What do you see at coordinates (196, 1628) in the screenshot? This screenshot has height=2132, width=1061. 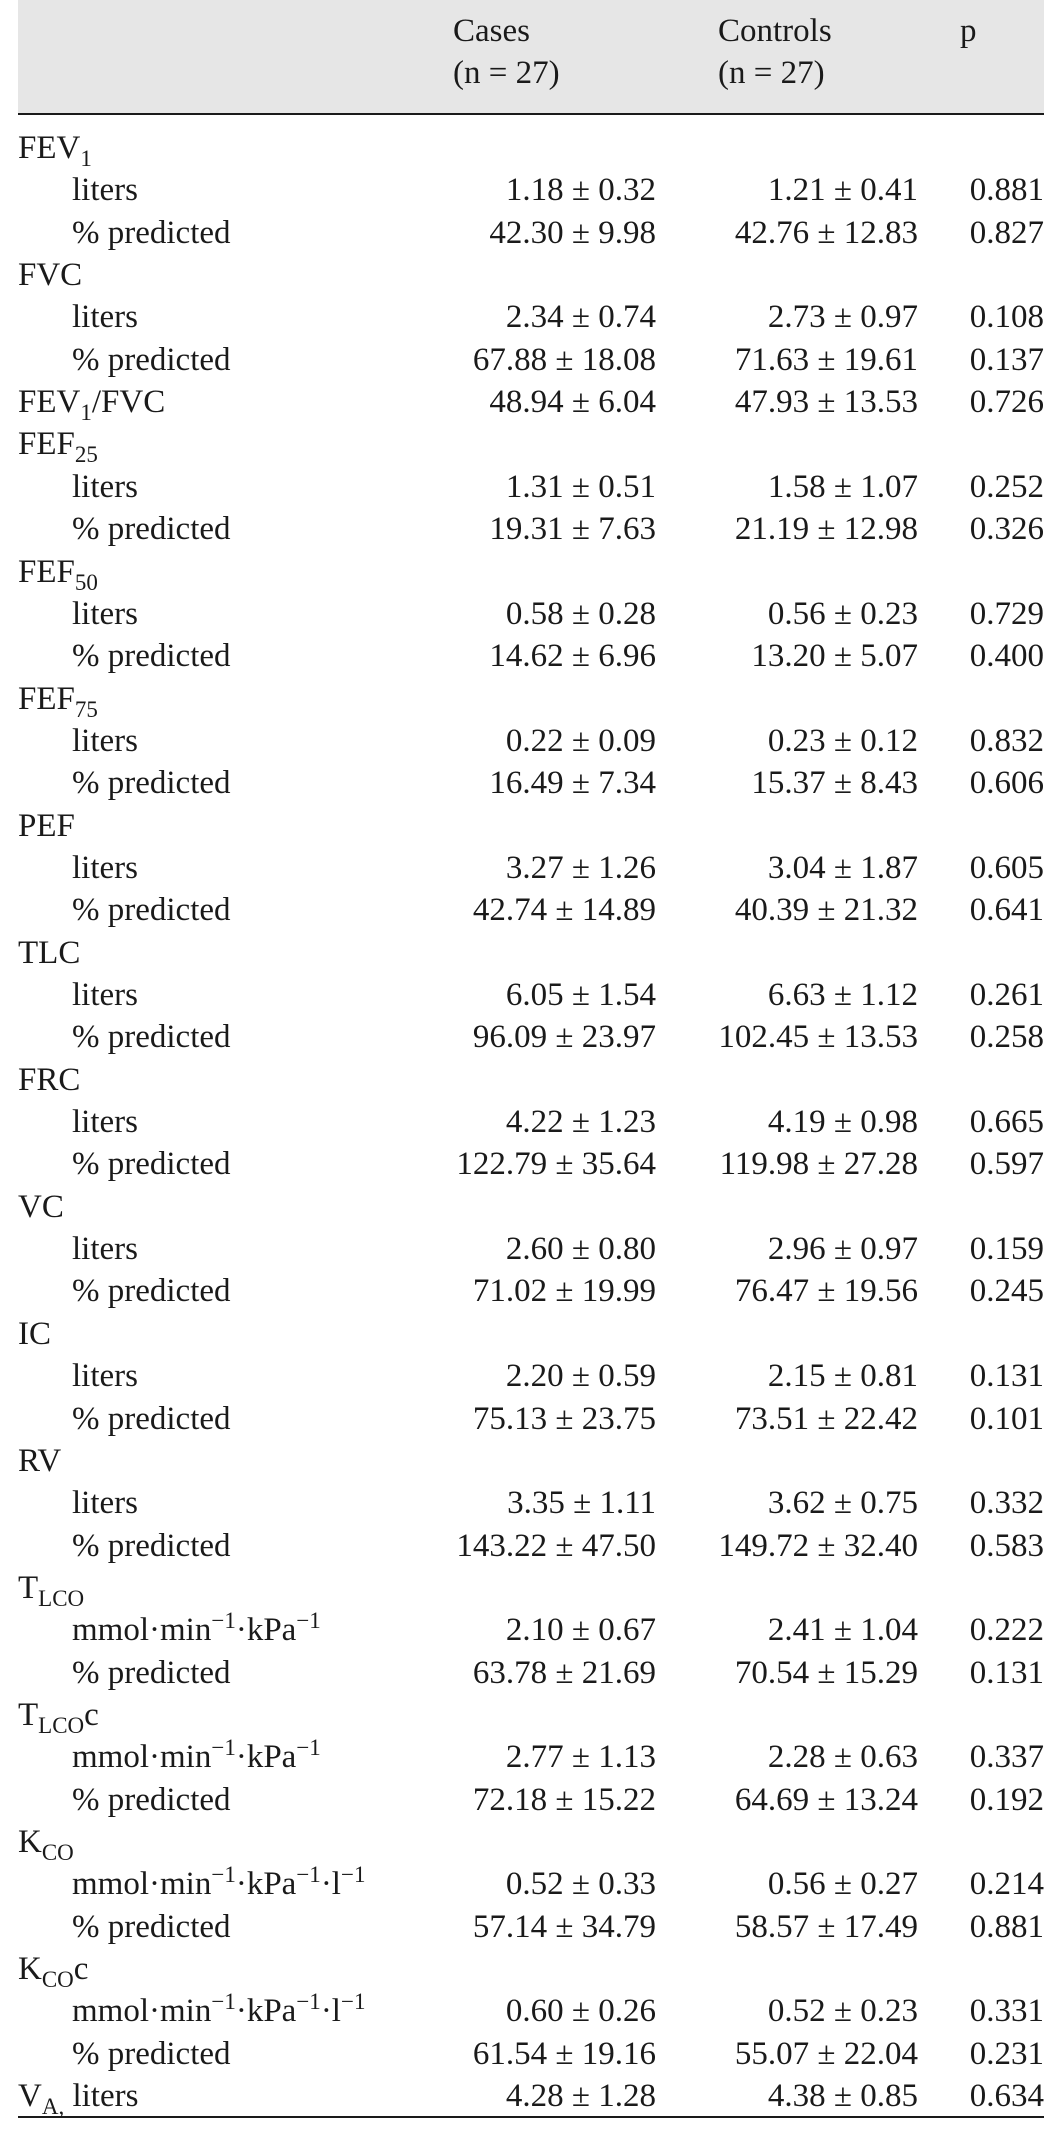 I see `row-label: mmol·min−1·kPa−1` at bounding box center [196, 1628].